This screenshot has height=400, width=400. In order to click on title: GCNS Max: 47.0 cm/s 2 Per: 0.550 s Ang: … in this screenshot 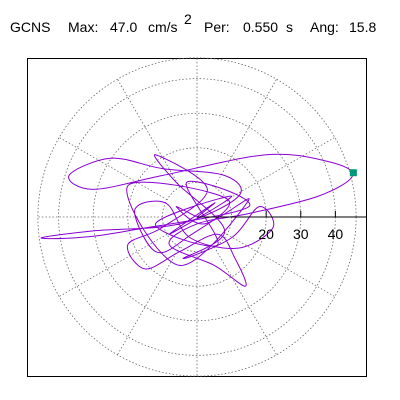, I will do `click(193, 23)`.